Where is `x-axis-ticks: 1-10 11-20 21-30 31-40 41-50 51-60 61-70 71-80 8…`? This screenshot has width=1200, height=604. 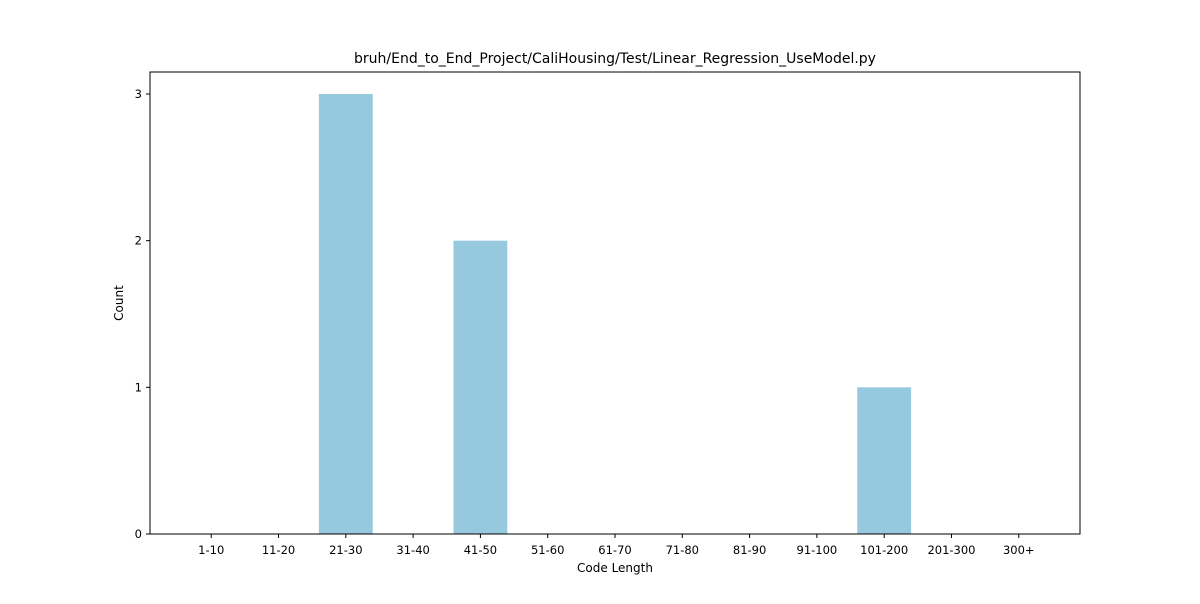 x-axis-ticks: 1-10 11-20 21-30 31-40 41-50 51-60 61-70 71-80 8… is located at coordinates (616, 545).